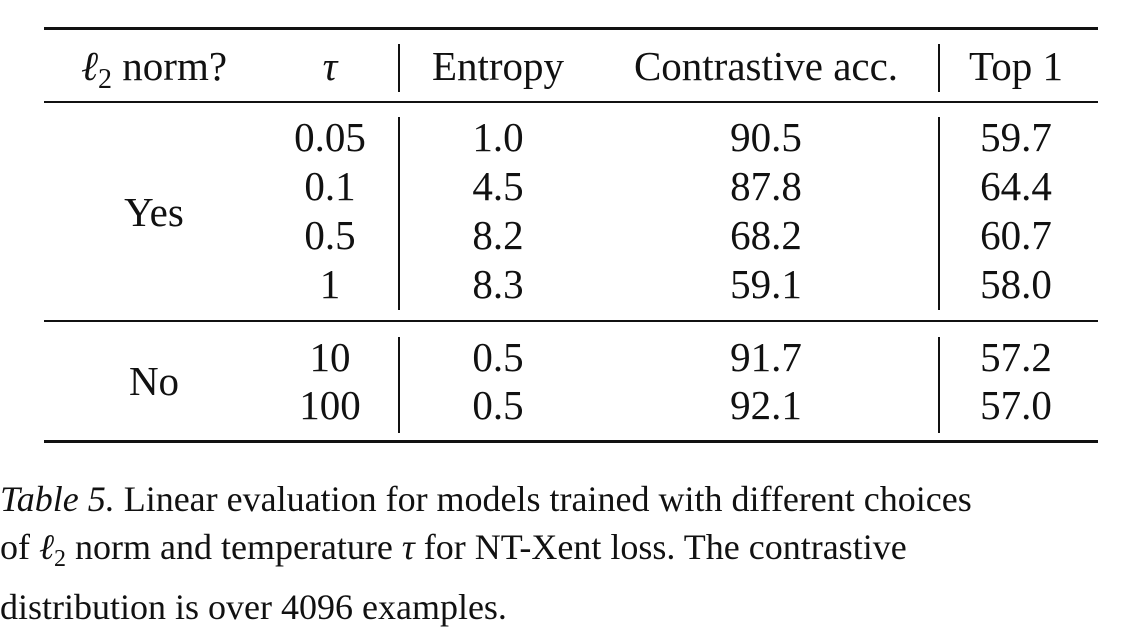  What do you see at coordinates (330, 137) in the screenshot?
I see `tau-cell: 0.05` at bounding box center [330, 137].